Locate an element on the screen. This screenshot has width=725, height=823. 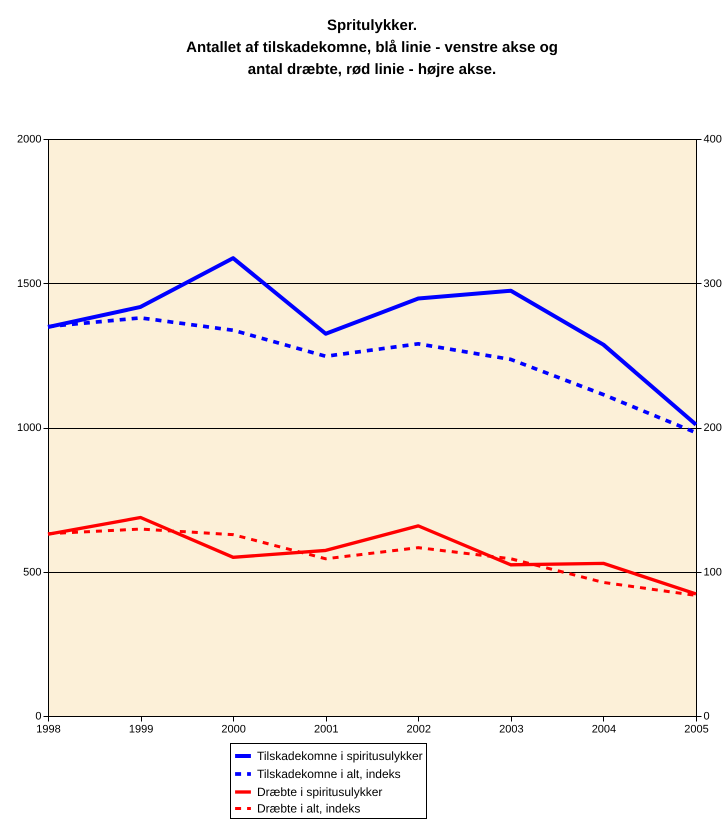
legend-label: Dræbte i alt, indeks is located at coordinates (308, 809).